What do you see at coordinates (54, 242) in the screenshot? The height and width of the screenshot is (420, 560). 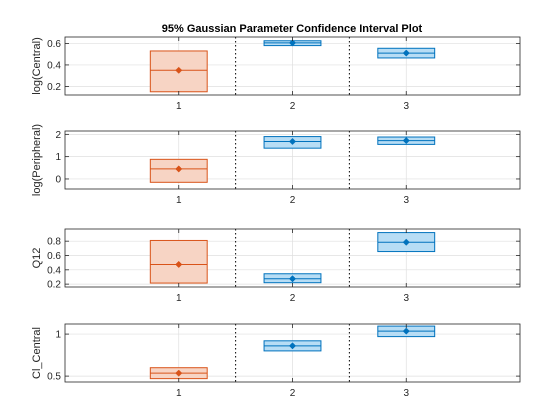 I see `y-tick-label: 0.8` at bounding box center [54, 242].